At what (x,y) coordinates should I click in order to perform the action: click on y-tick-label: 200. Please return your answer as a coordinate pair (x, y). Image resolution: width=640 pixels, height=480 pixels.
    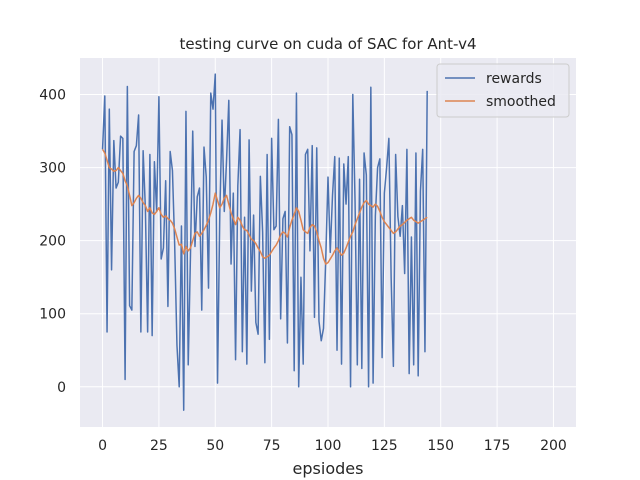
    Looking at the image, I should click on (52, 242).